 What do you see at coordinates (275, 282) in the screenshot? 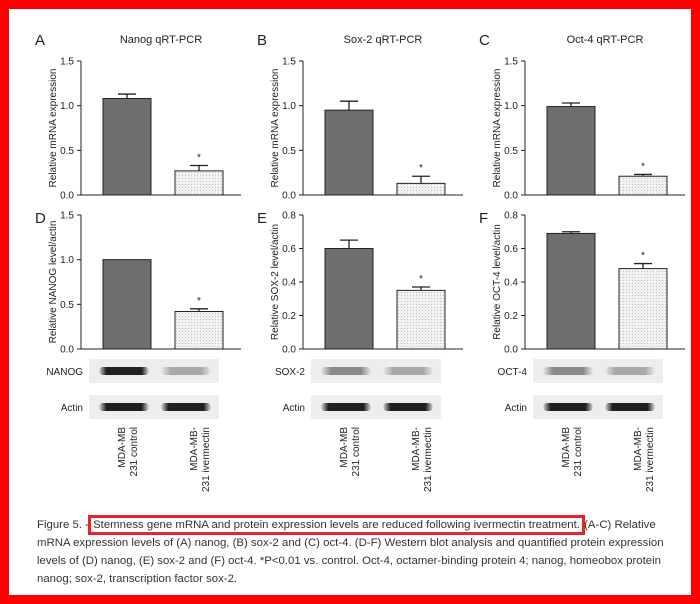
I see `y-axis-label: Relative SOX-2 level/actin` at bounding box center [275, 282].